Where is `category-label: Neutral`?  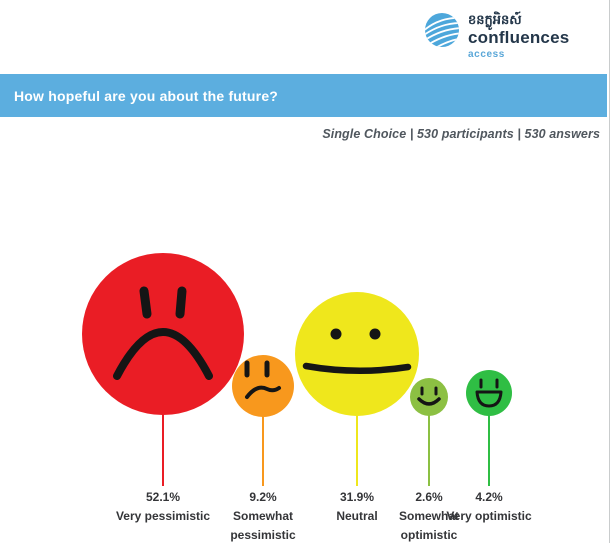
category-label: Neutral is located at coordinates (357, 516).